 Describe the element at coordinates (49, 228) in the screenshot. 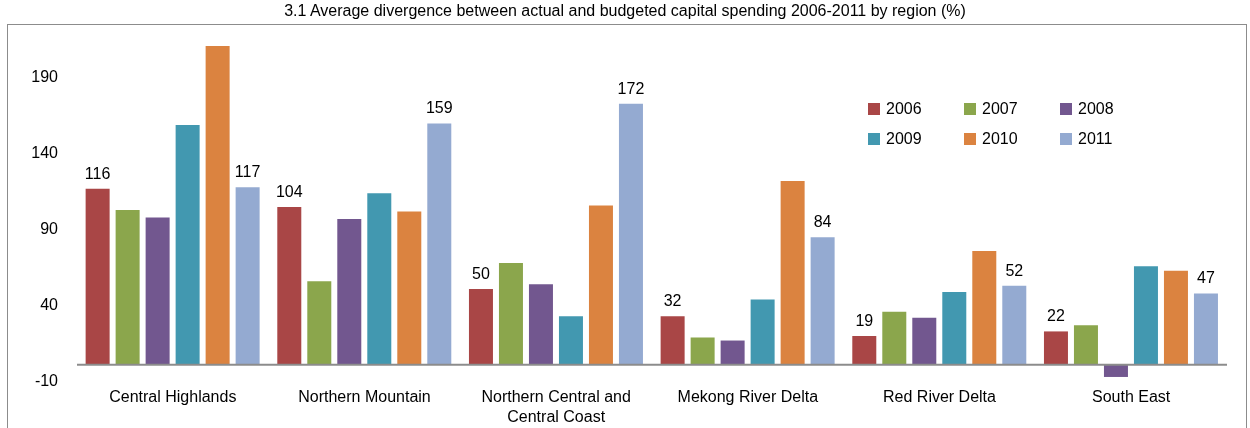

I see `y-tick-label: 90` at that location.